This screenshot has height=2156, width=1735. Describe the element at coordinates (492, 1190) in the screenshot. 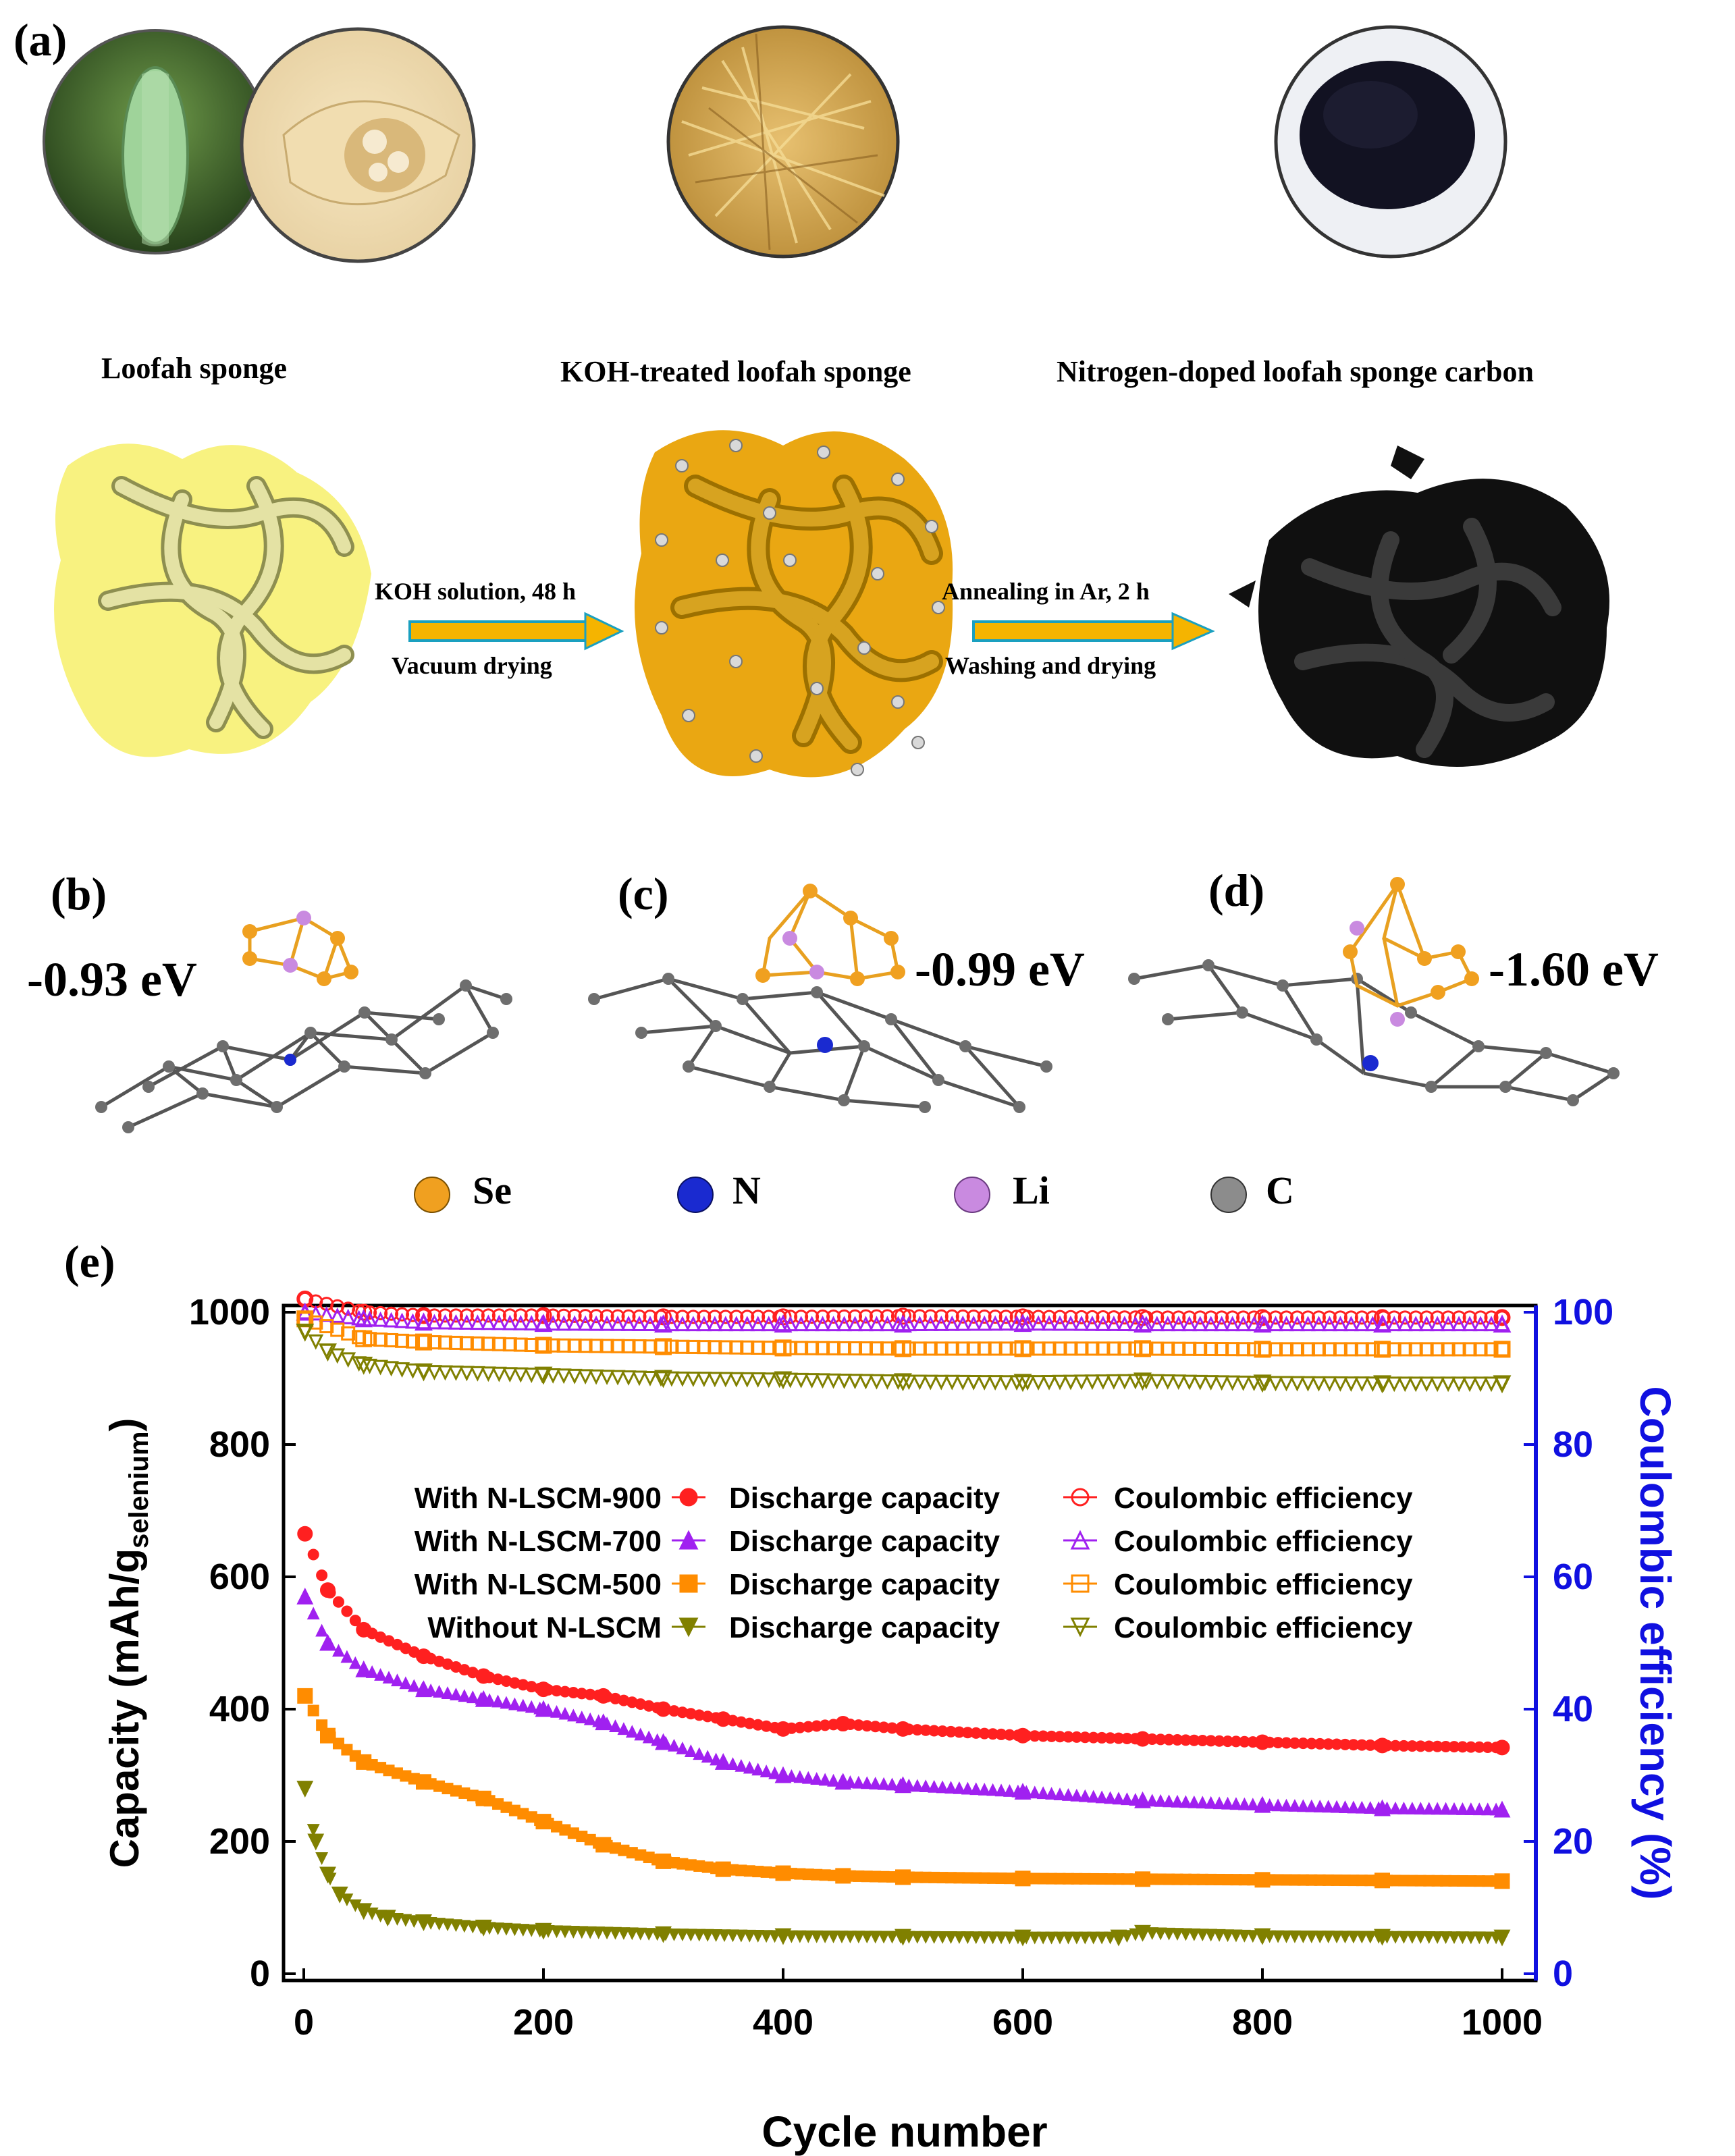

I see `se-atom-label: Se` at that location.